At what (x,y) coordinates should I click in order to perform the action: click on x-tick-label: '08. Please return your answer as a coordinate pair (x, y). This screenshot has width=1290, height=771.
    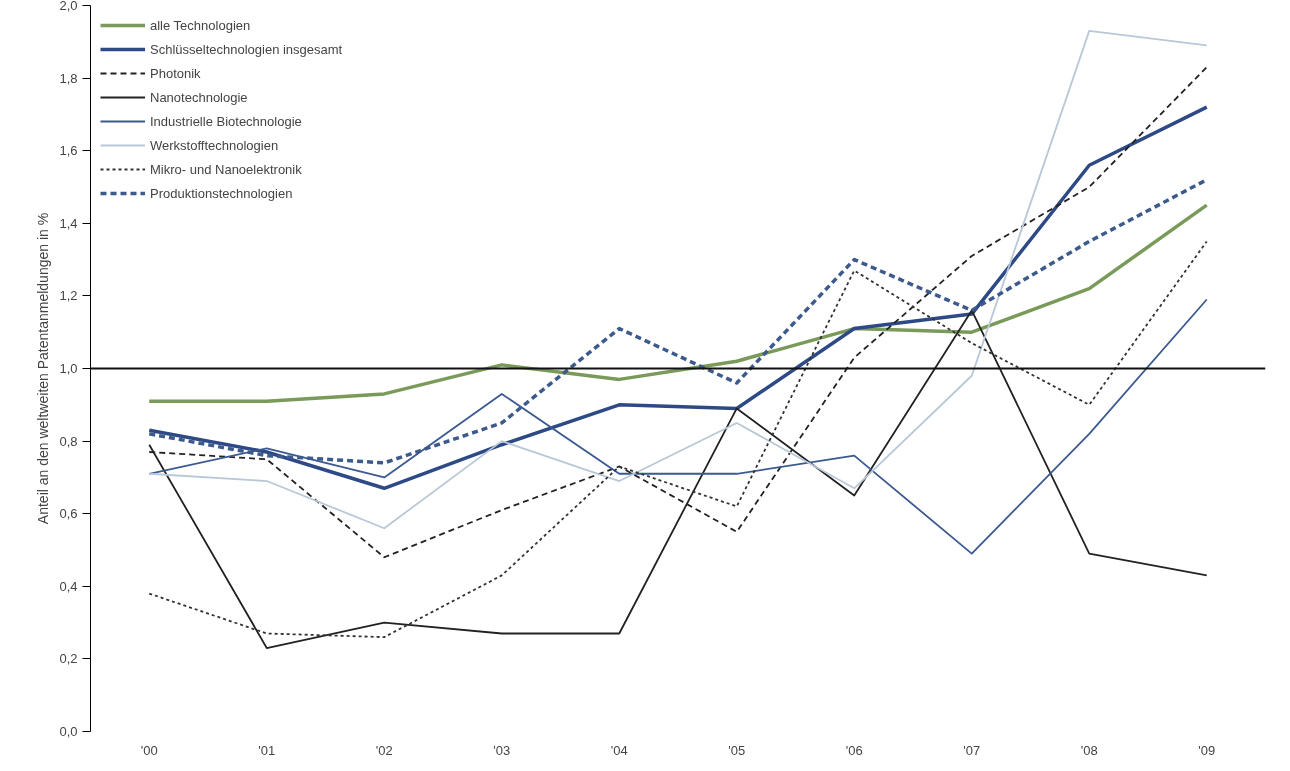
    Looking at the image, I should click on (1089, 750).